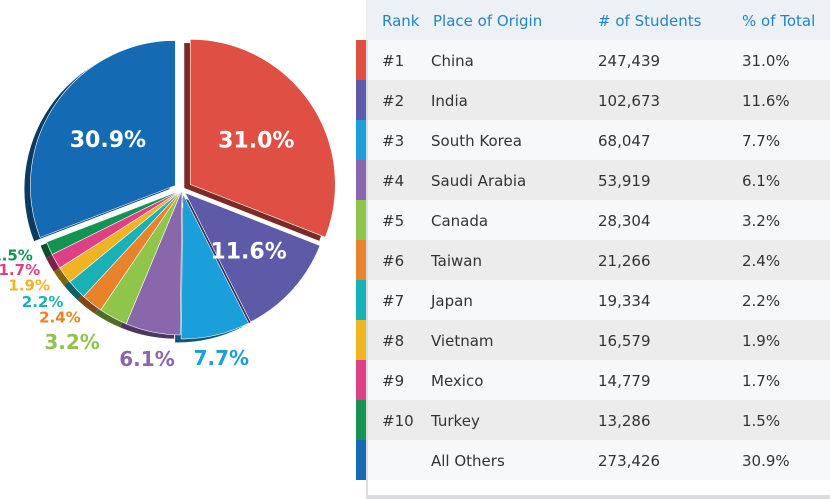  I want to click on cell-rank: #1, so click(393, 61).